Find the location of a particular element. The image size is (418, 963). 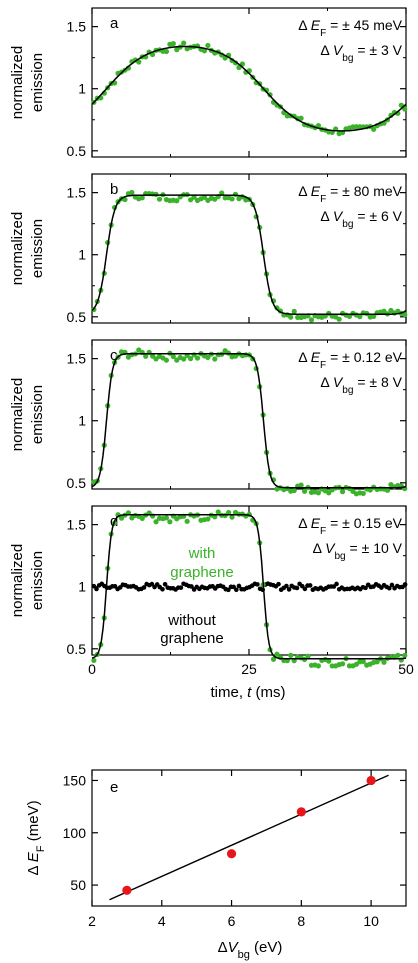

xtick-label: 4 is located at coordinates (162, 921).